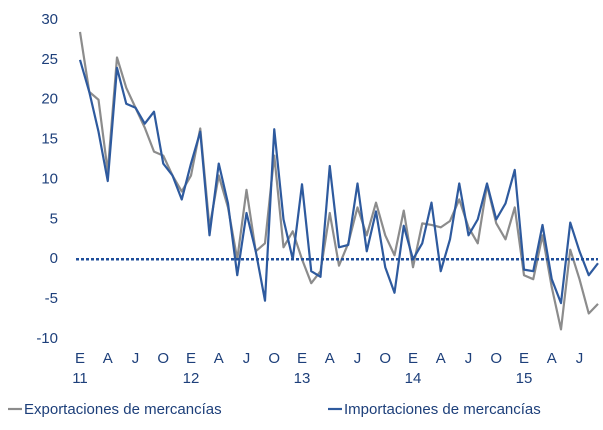  Describe the element at coordinates (49, 178) in the screenshot. I see `y-tick-label: 10` at that location.